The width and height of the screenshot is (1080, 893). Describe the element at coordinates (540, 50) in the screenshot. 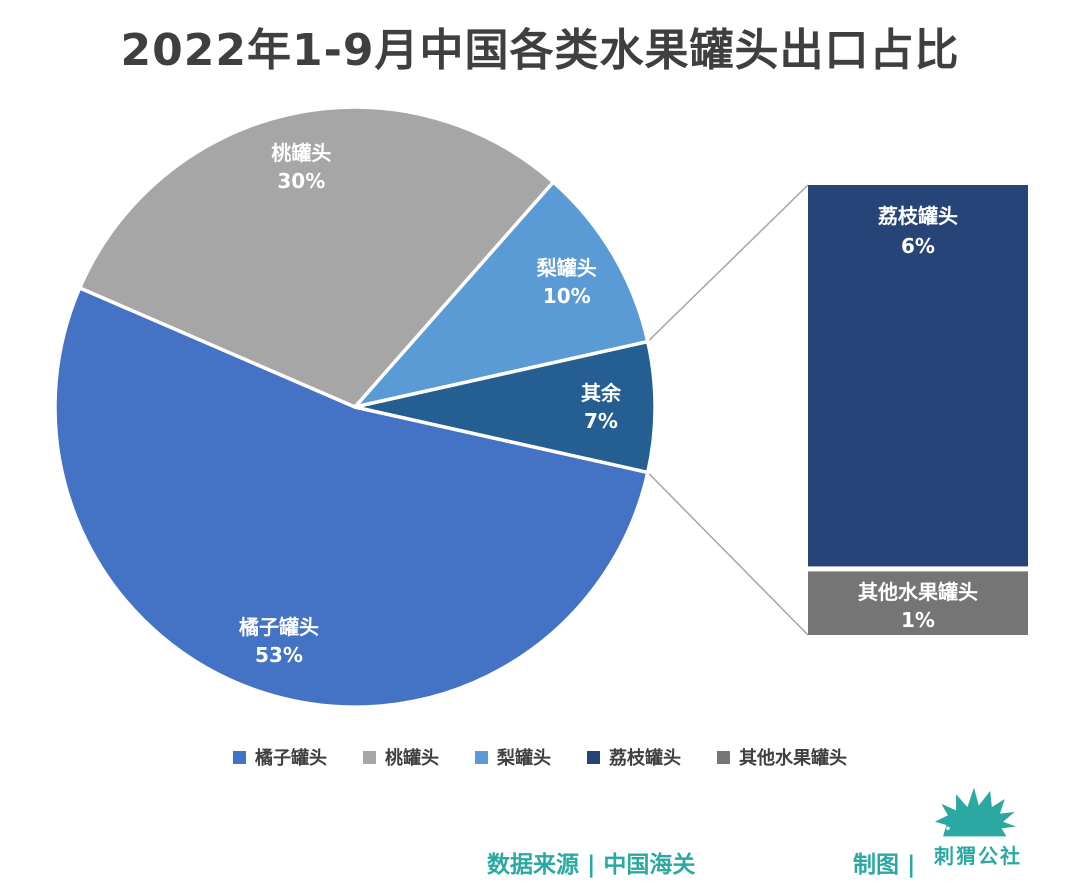

I see `chart-title: 2022年1-9月中国各类水果罐头出口占比` at that location.